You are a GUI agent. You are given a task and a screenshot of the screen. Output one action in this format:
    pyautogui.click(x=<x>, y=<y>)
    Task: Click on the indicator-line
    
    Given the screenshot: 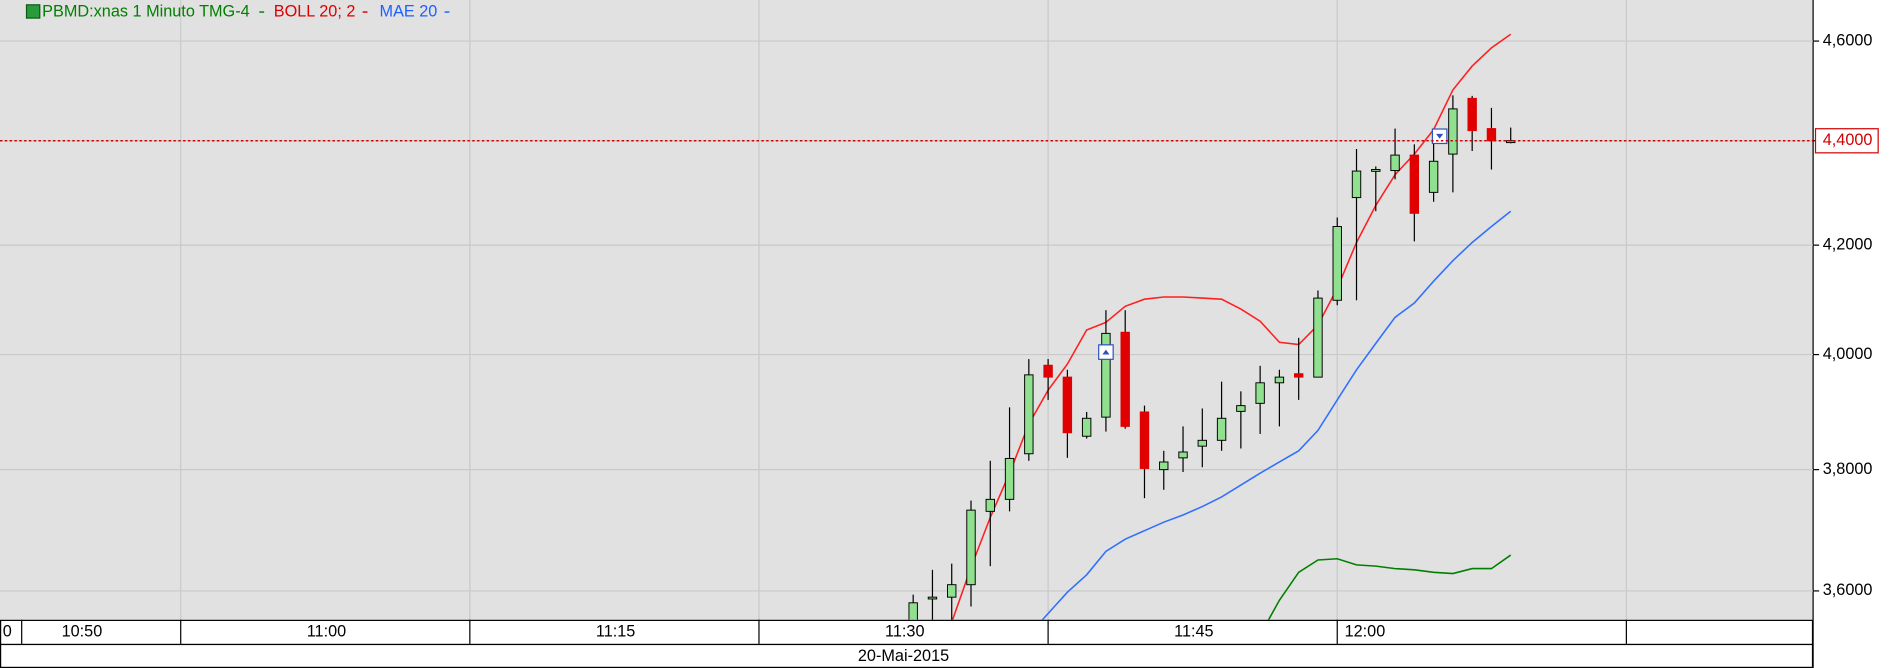 What is the action you would take?
    pyautogui.click(x=1389, y=587)
    